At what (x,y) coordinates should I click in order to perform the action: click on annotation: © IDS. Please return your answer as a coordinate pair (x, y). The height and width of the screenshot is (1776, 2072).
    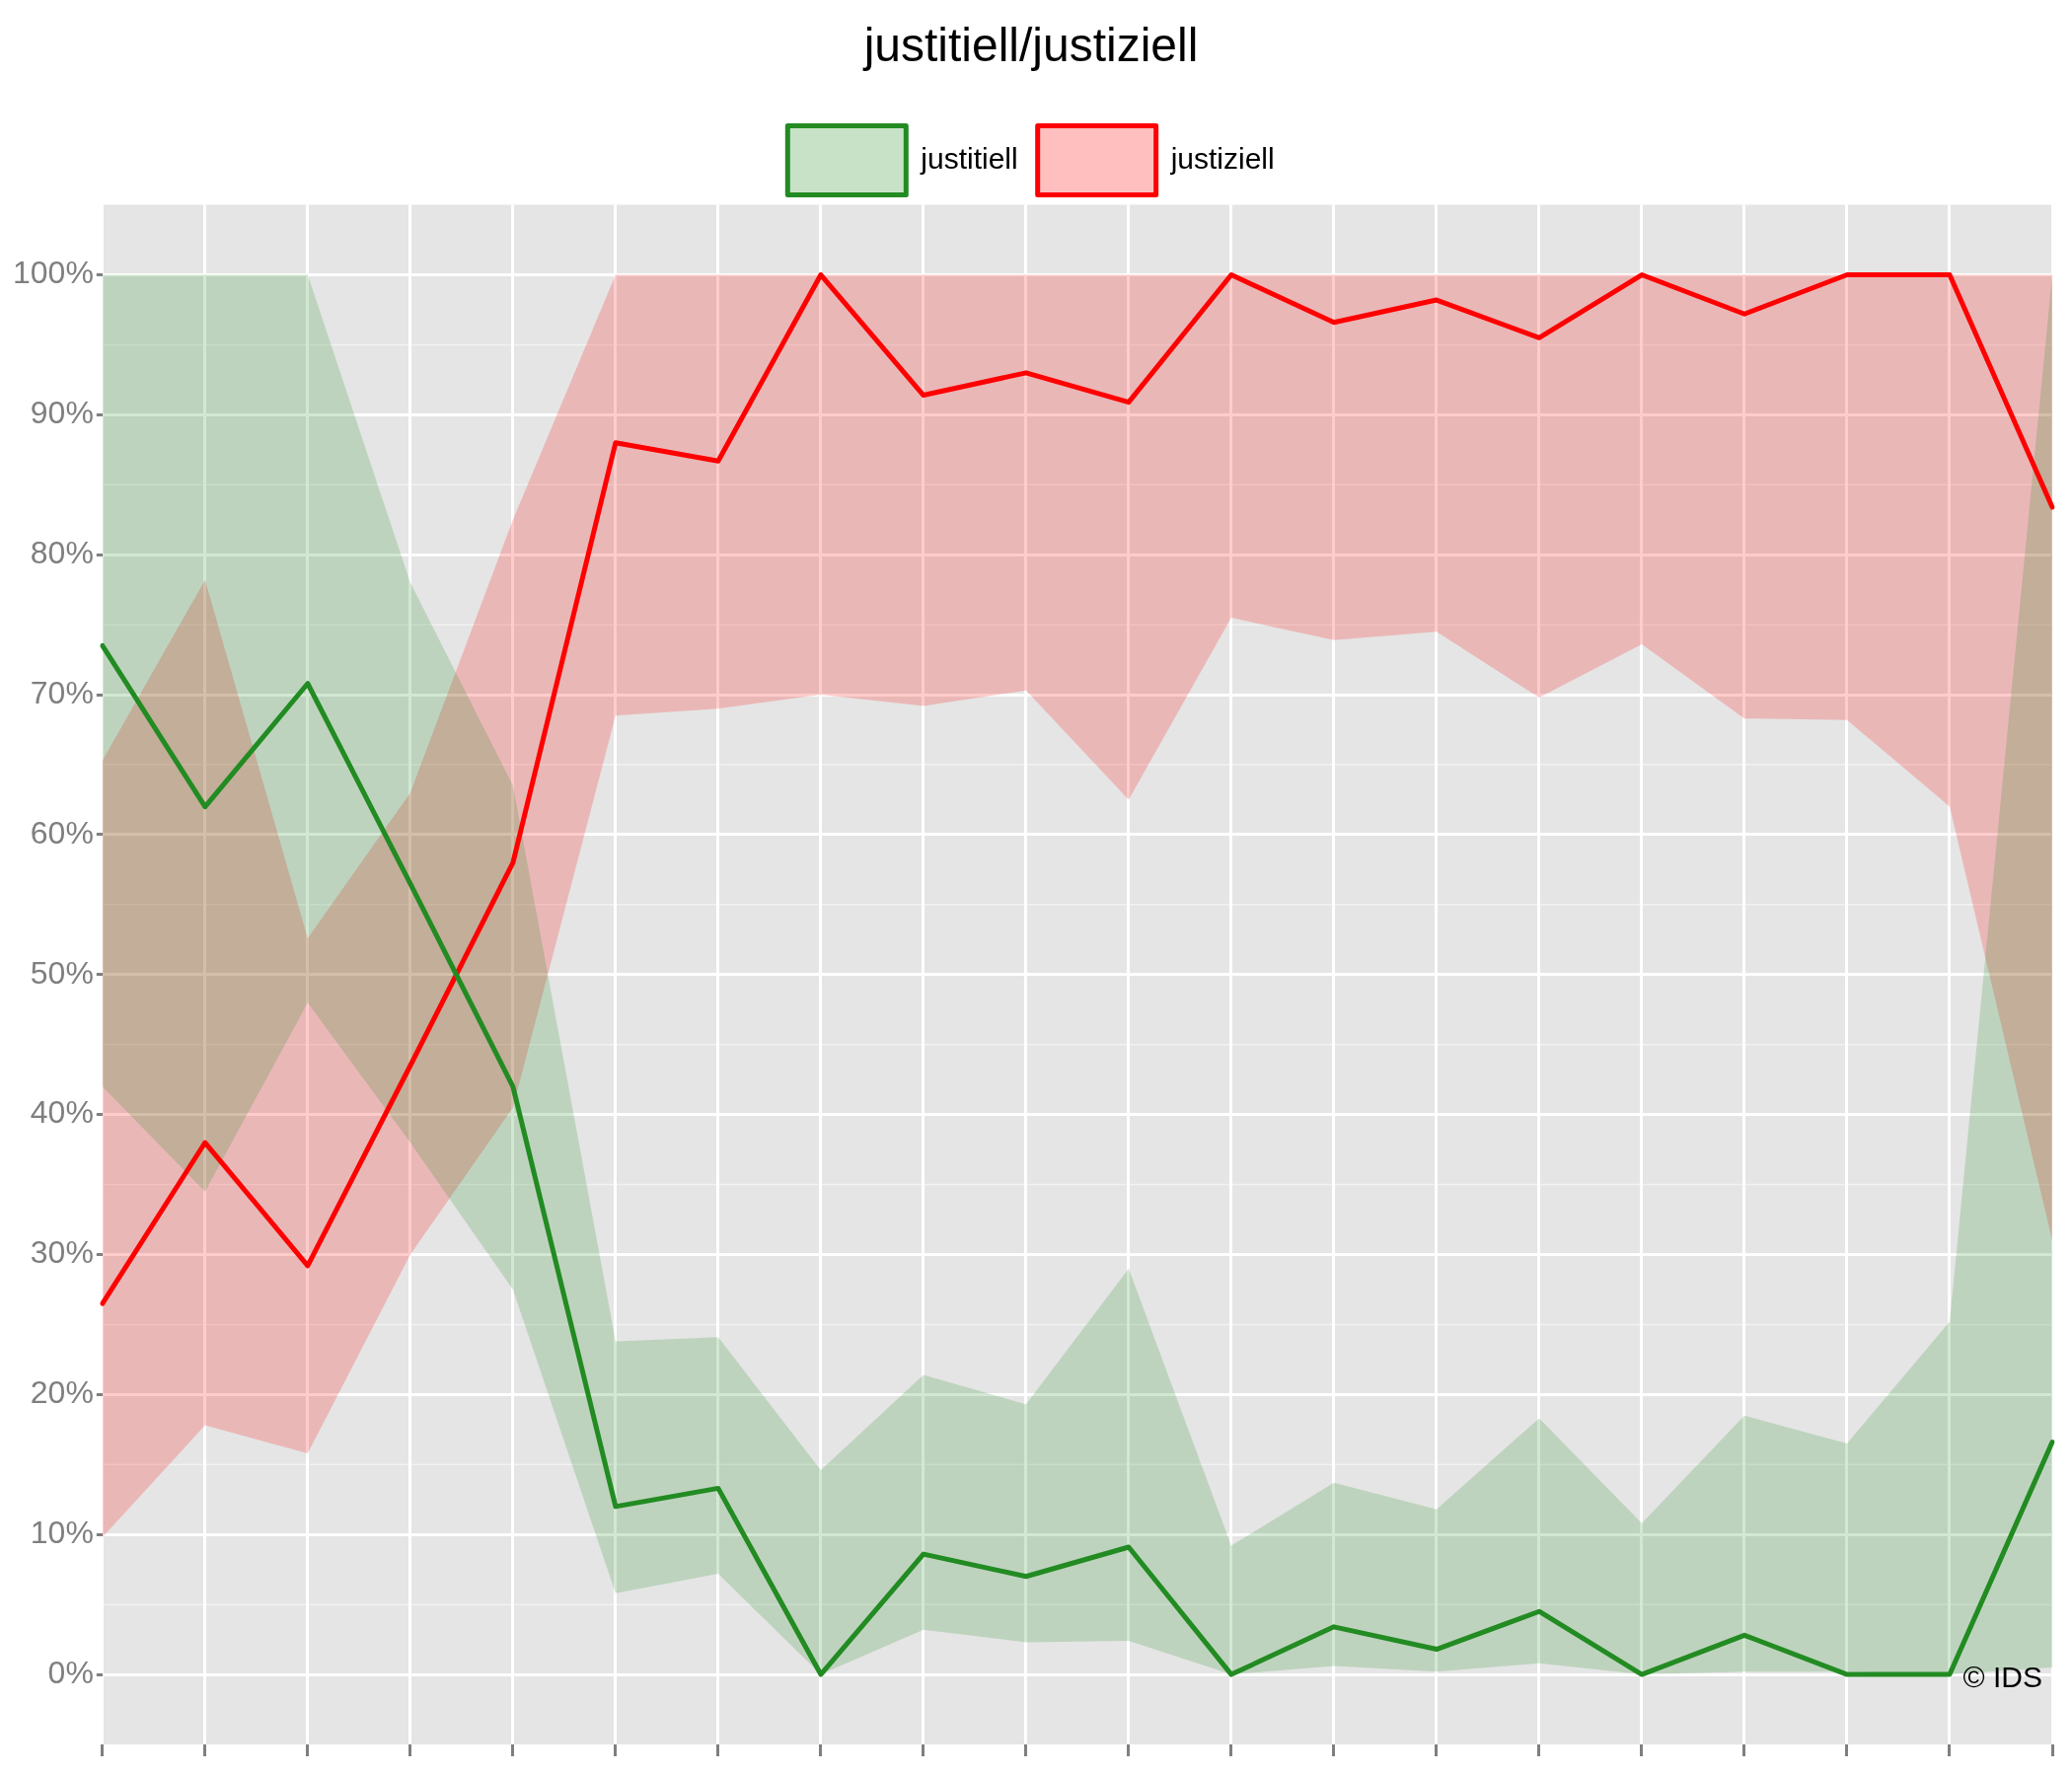
    Looking at the image, I should click on (2002, 1677).